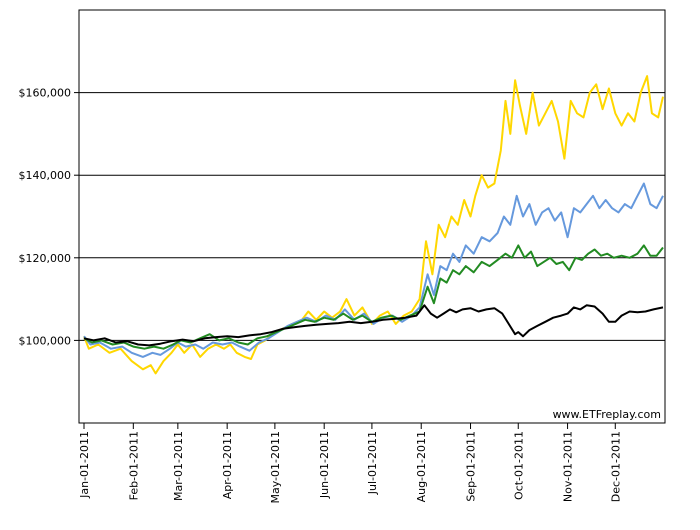 This screenshot has width=700, height=530. Describe the element at coordinates (615, 466) in the screenshot. I see `x-tick-label: Dec-01-2011` at that location.